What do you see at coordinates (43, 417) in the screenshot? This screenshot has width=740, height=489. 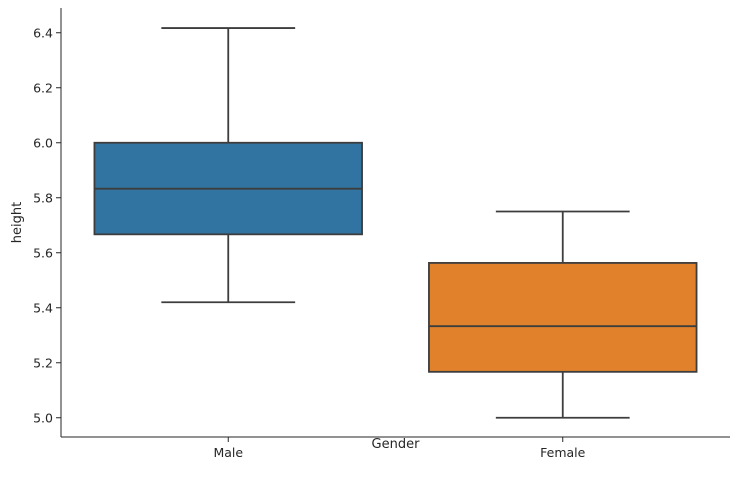 I see `y-tick-label: 5.0` at bounding box center [43, 417].